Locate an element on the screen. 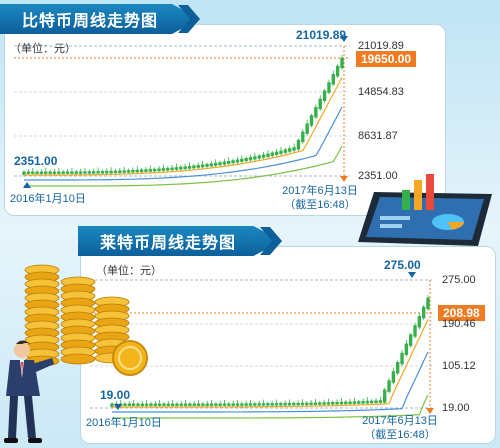  btc-title-banner: 比特币周线走势图 is located at coordinates (100, 19).